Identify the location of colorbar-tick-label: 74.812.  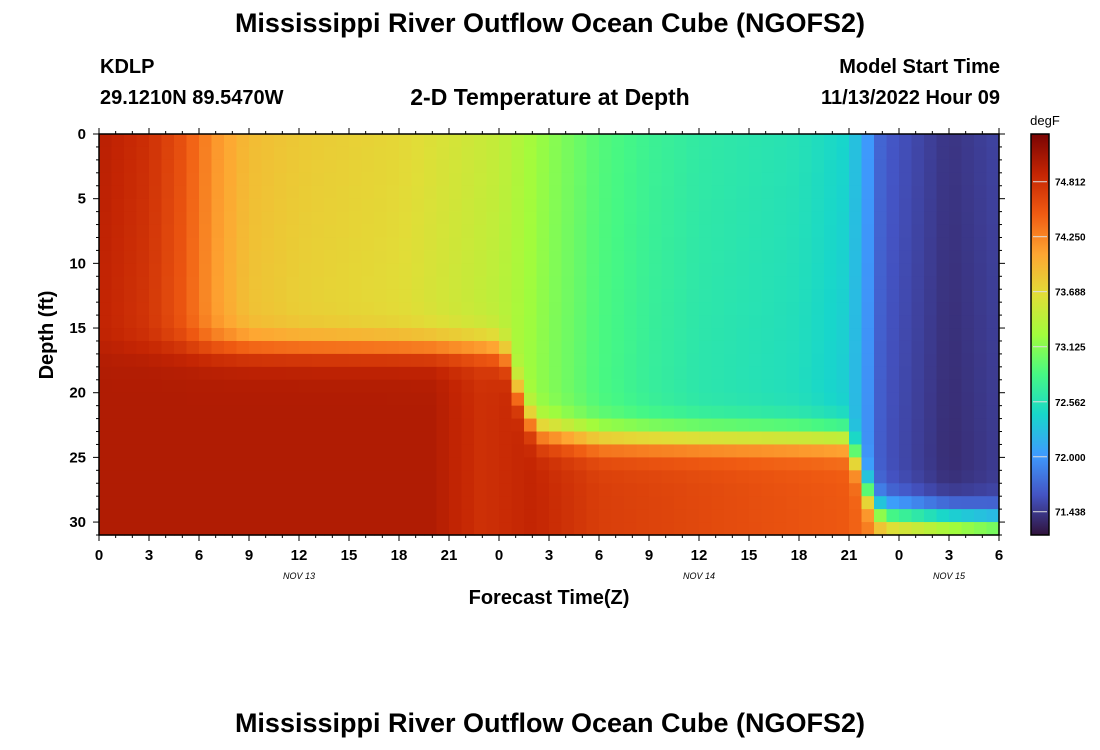
(1070, 183).